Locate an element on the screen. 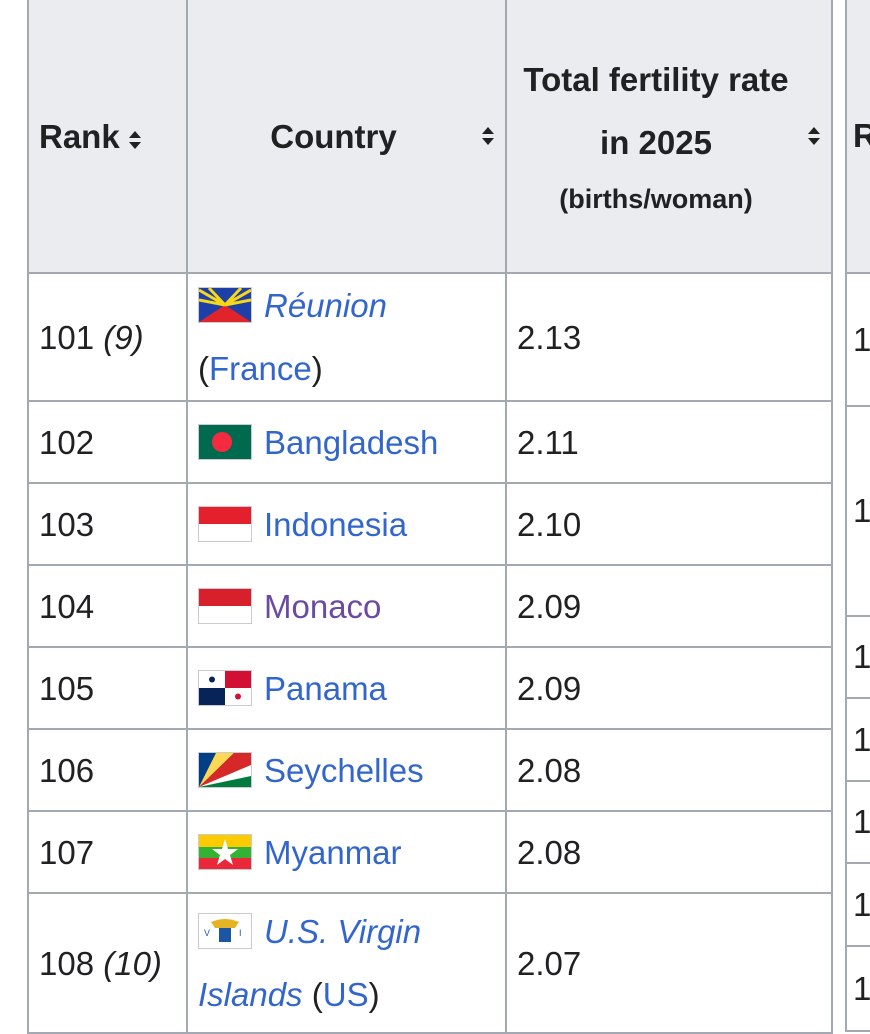  rate: 2.07 is located at coordinates (549, 963).